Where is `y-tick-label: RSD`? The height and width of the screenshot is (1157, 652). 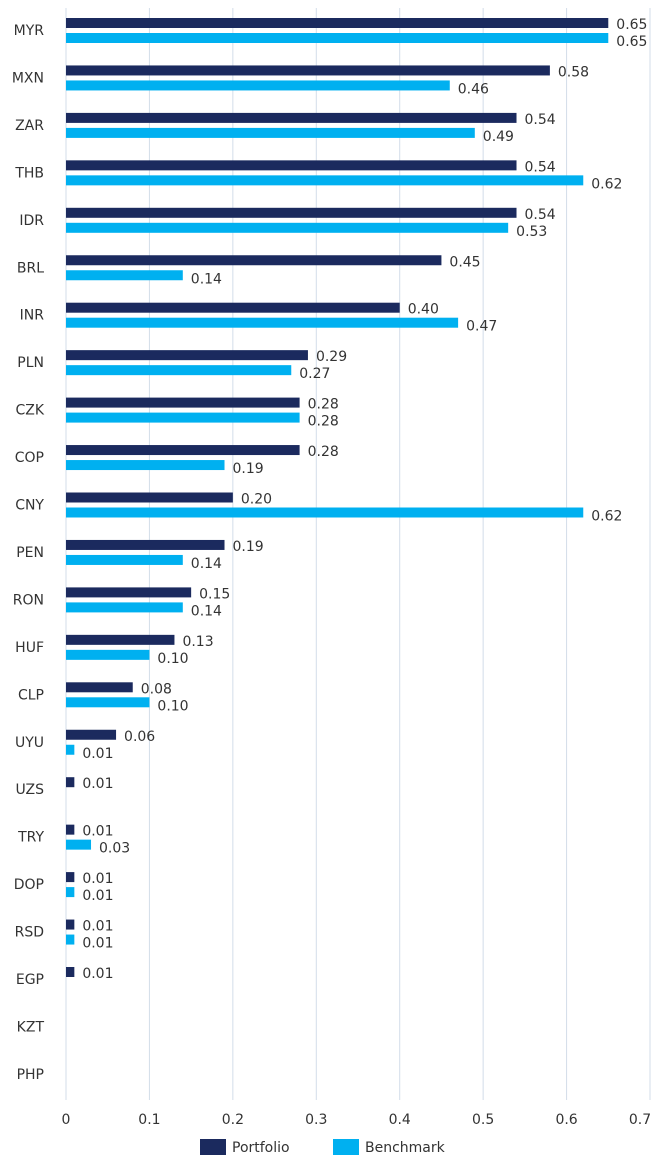
y-tick-label: RSD is located at coordinates (29, 933).